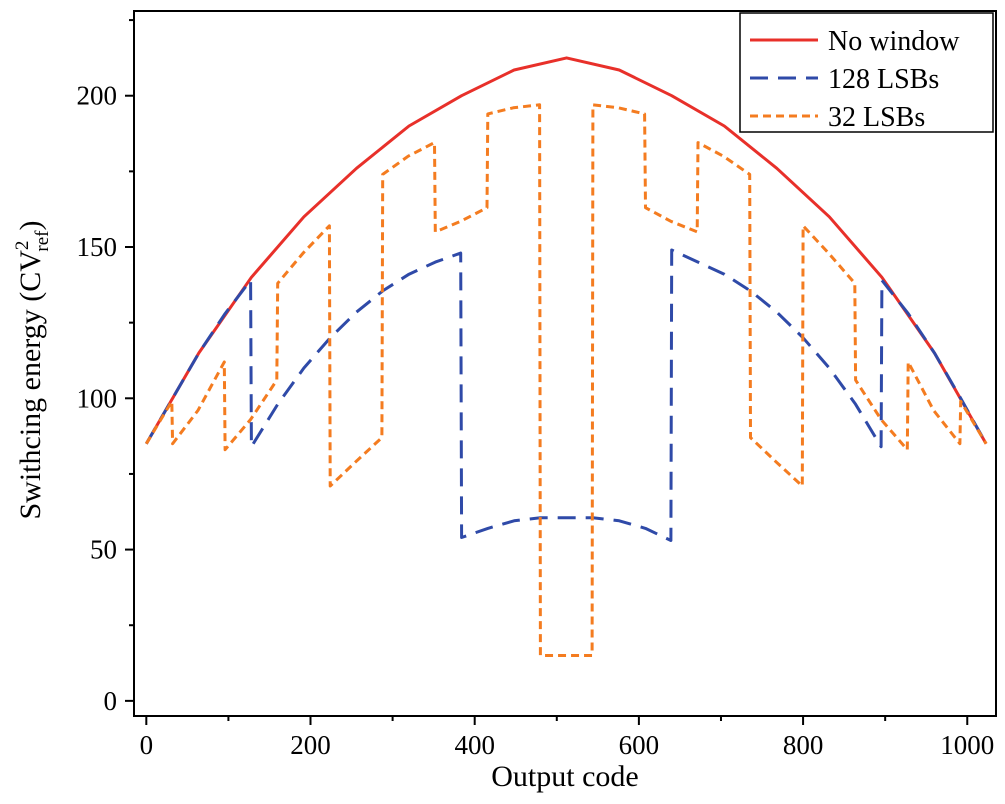 The image size is (1005, 804). I want to click on legend-box, so click(866, 72).